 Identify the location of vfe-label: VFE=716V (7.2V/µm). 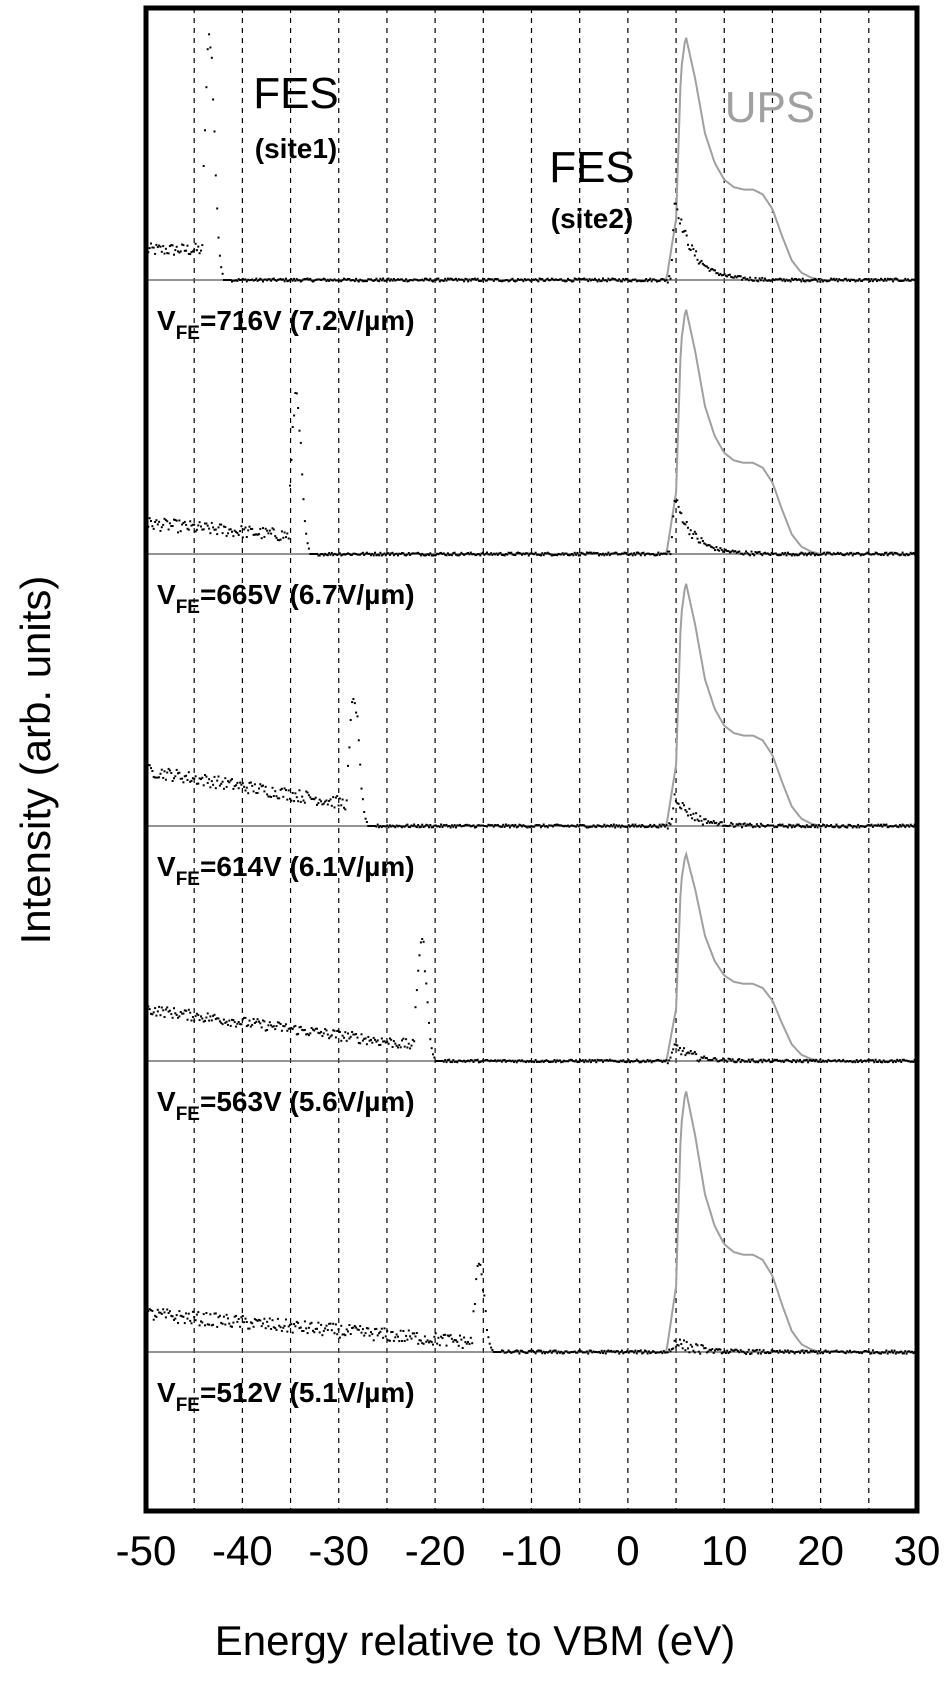
(286, 324).